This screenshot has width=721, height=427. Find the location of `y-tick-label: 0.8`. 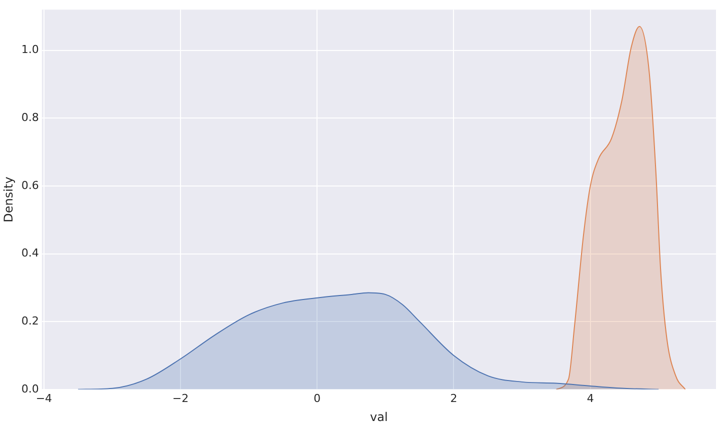

y-tick-label: 0.8 is located at coordinates (30, 117).